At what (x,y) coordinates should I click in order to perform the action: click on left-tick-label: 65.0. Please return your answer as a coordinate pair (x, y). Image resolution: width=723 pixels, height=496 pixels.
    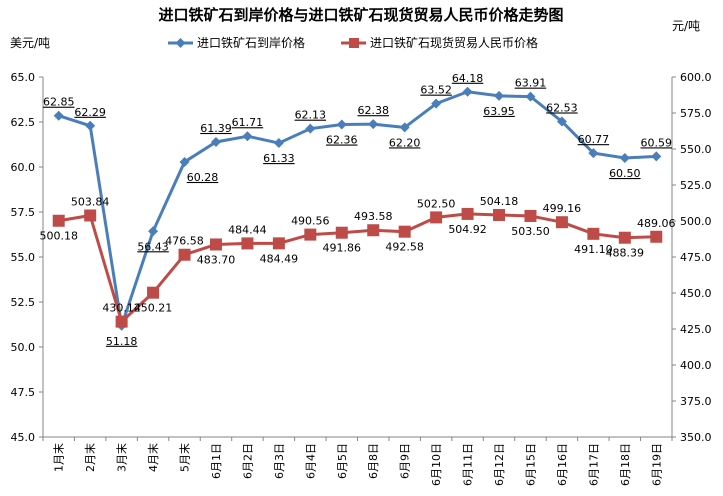
    Looking at the image, I should click on (23, 77).